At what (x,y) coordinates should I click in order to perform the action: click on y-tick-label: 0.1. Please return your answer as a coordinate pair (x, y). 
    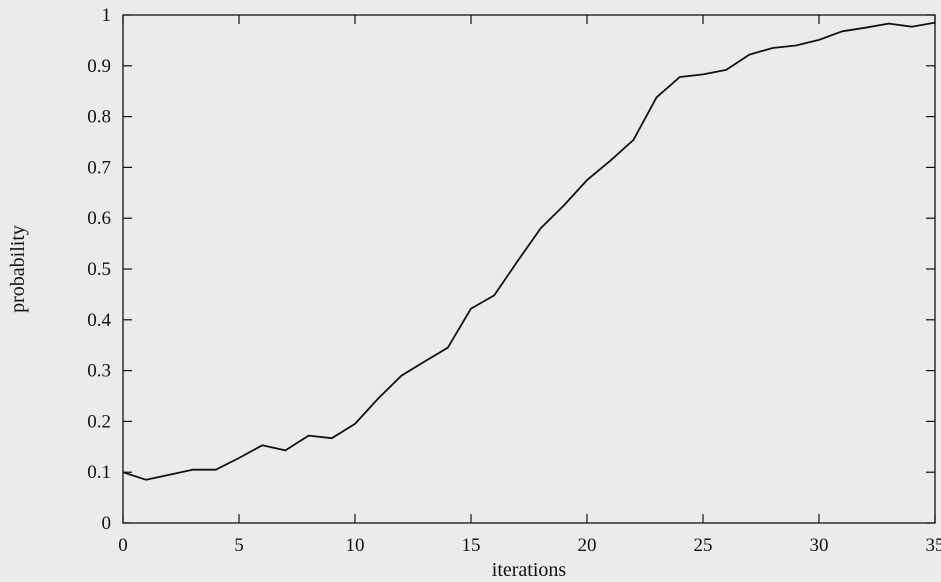
    Looking at the image, I should click on (99, 472).